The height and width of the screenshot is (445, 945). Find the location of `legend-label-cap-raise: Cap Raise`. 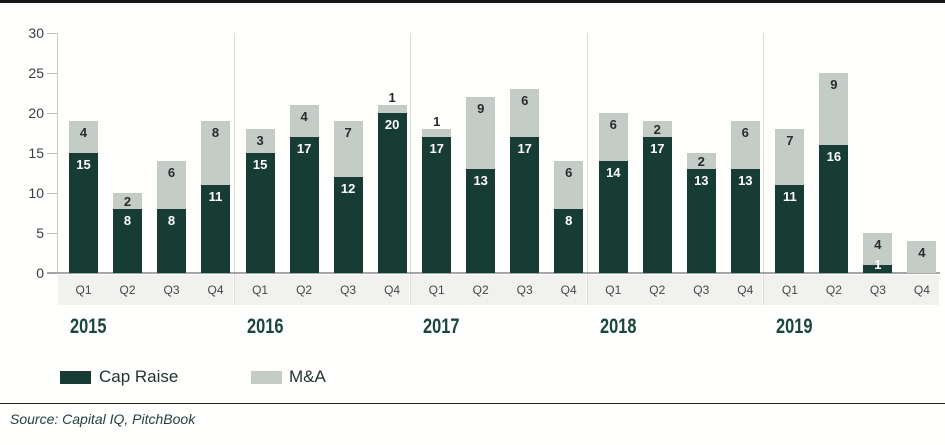

legend-label-cap-raise: Cap Raise is located at coordinates (139, 376).